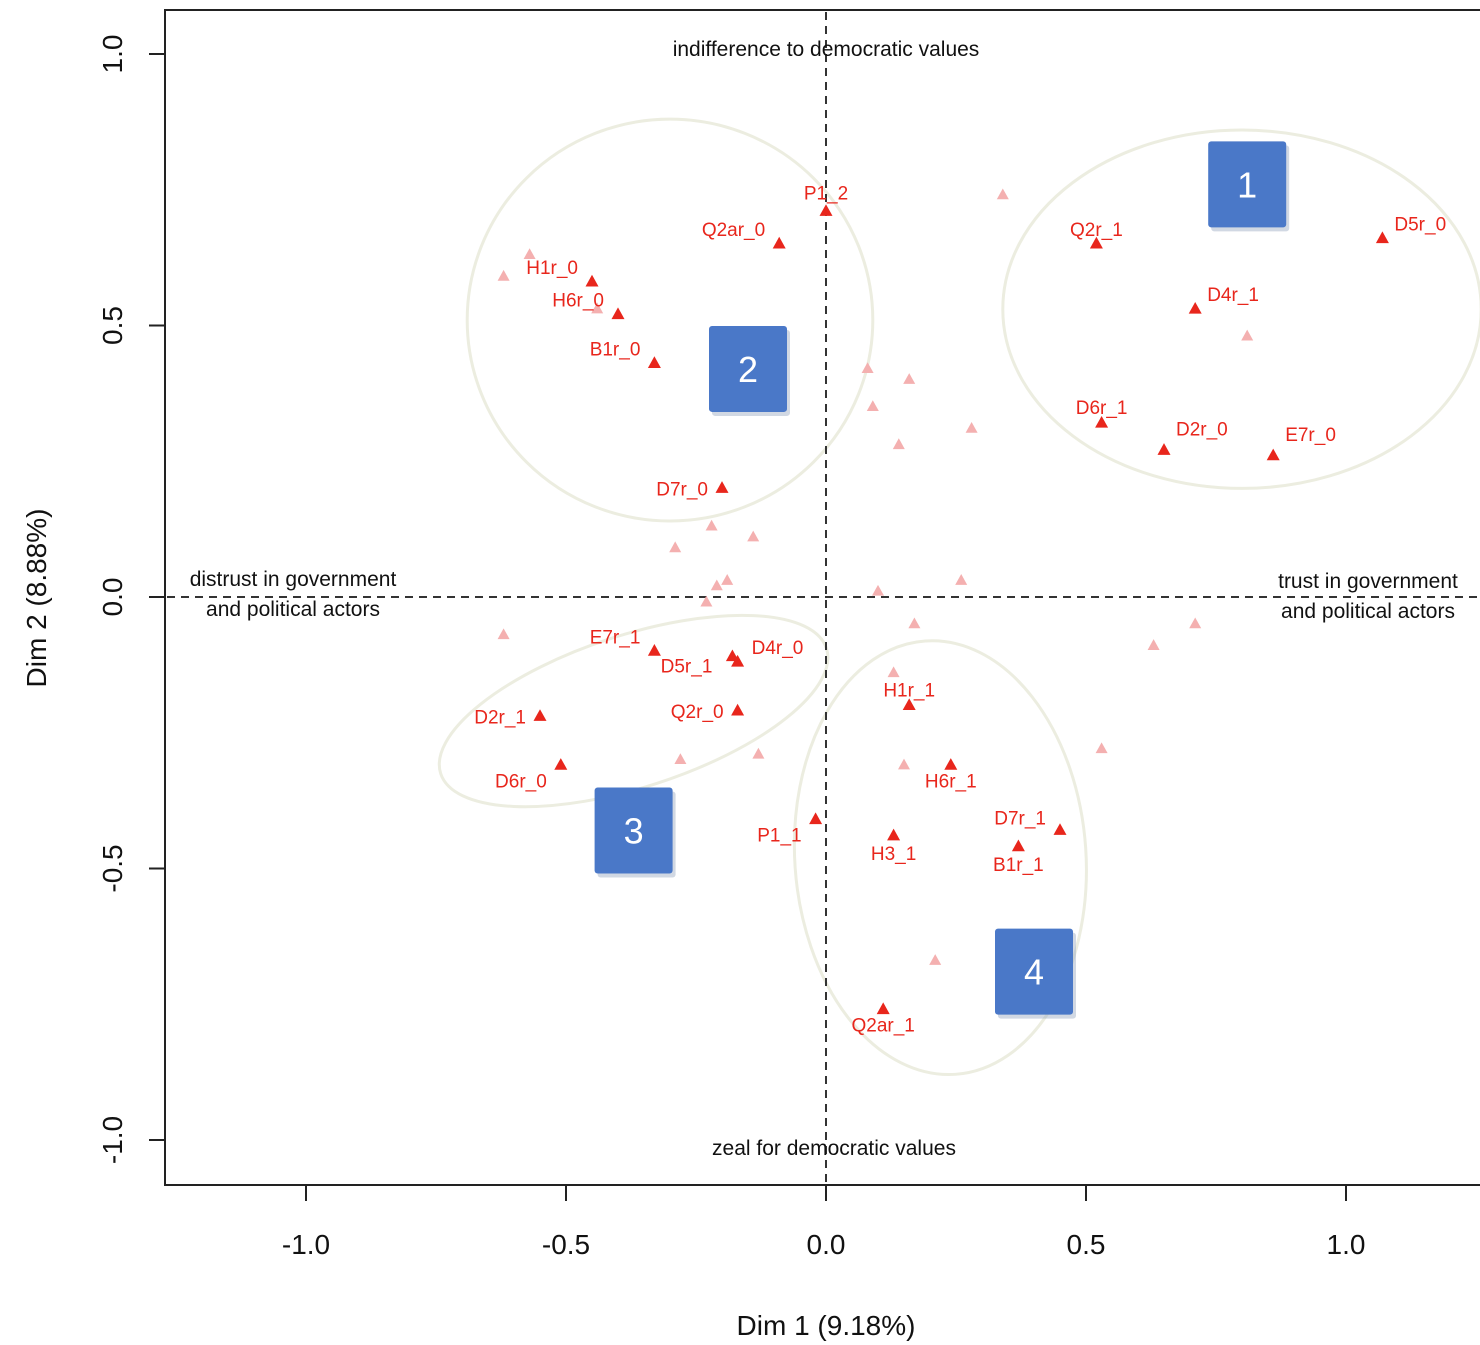 The height and width of the screenshot is (1345, 1480). What do you see at coordinates (566, 1244) in the screenshot?
I see `x-tick-label: -0.5` at bounding box center [566, 1244].